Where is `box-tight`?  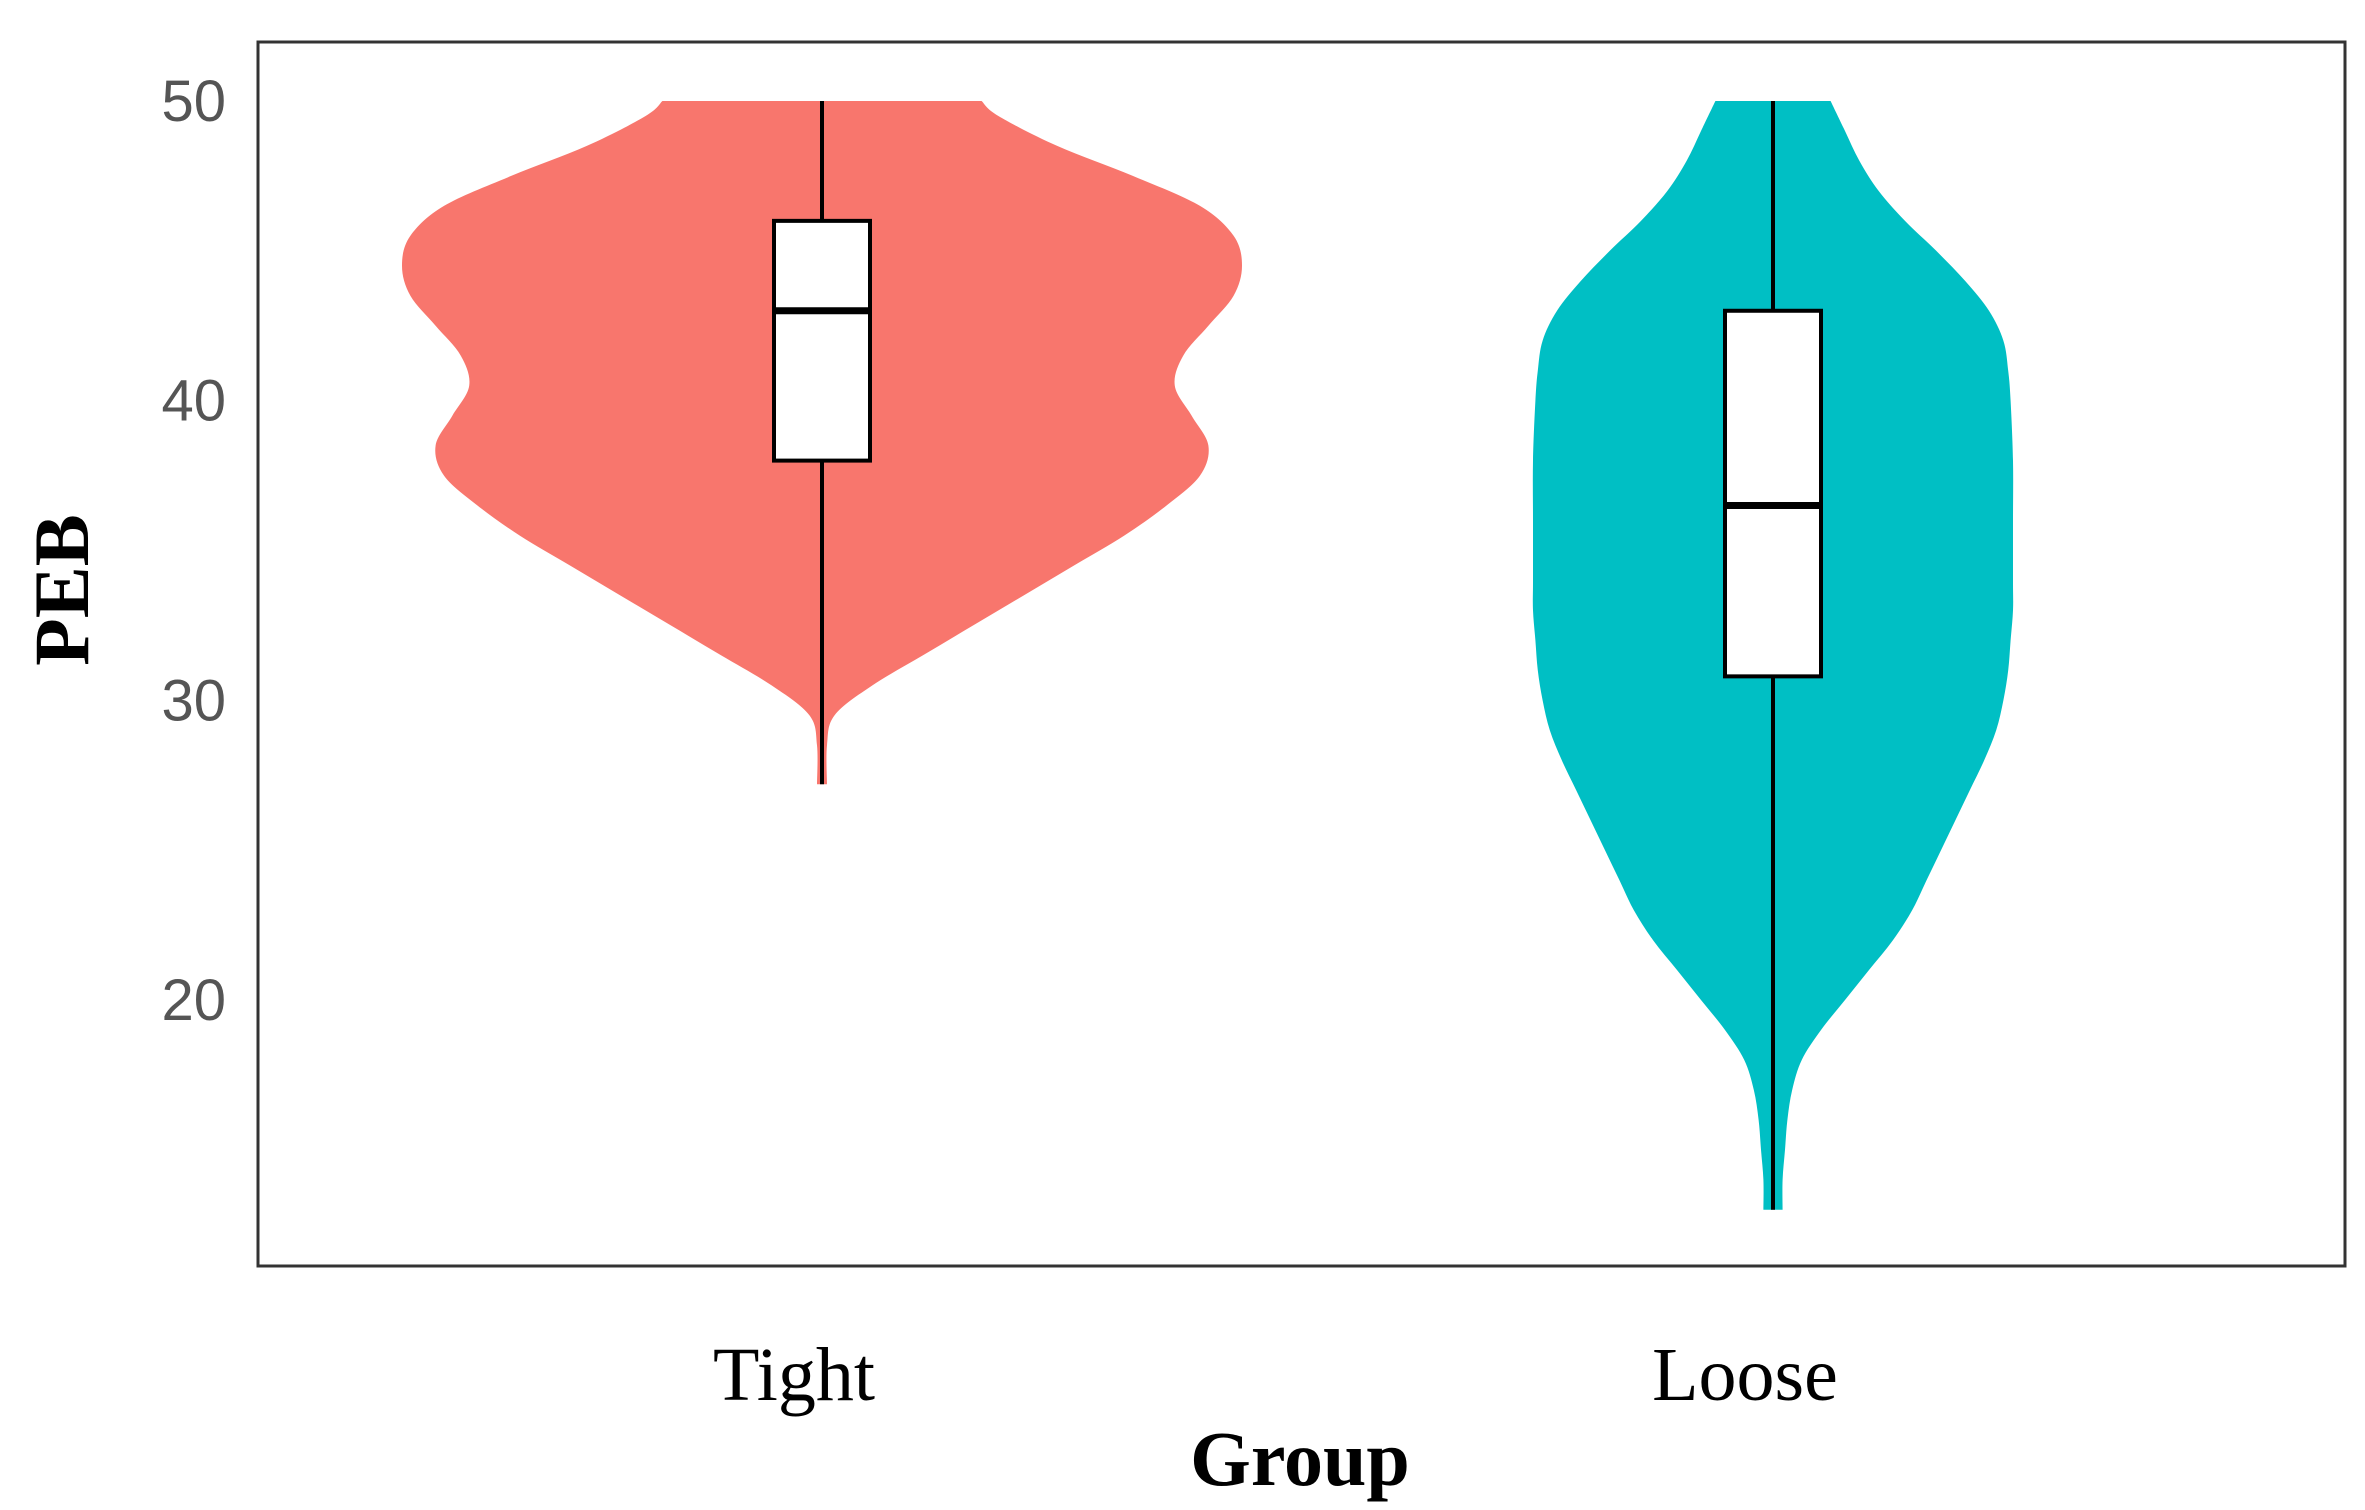
box-tight is located at coordinates (822, 340).